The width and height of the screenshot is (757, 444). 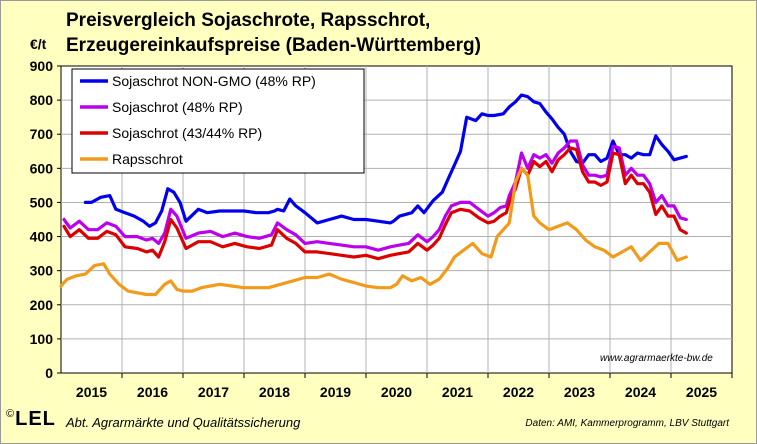 I want to click on y-tick-label-300: 300, so click(x=42, y=271).